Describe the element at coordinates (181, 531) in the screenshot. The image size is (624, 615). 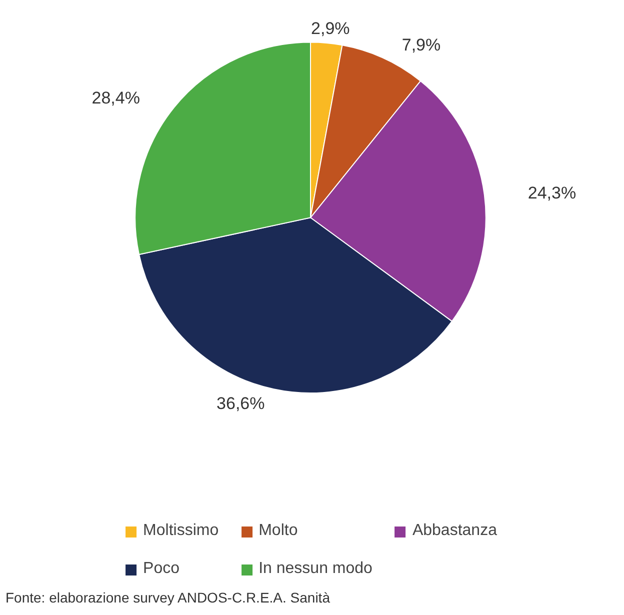
I see `legend-label: Moltissimo` at that location.